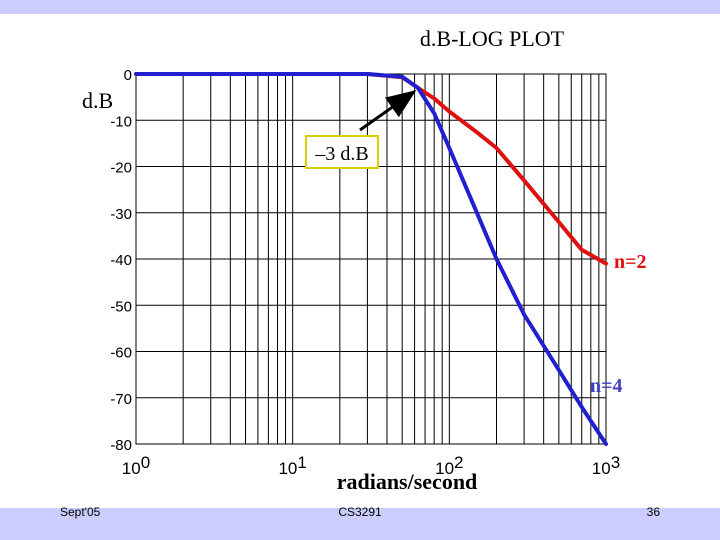 The width and height of the screenshot is (720, 540). I want to click on series-label-n4: n=4, so click(606, 386).